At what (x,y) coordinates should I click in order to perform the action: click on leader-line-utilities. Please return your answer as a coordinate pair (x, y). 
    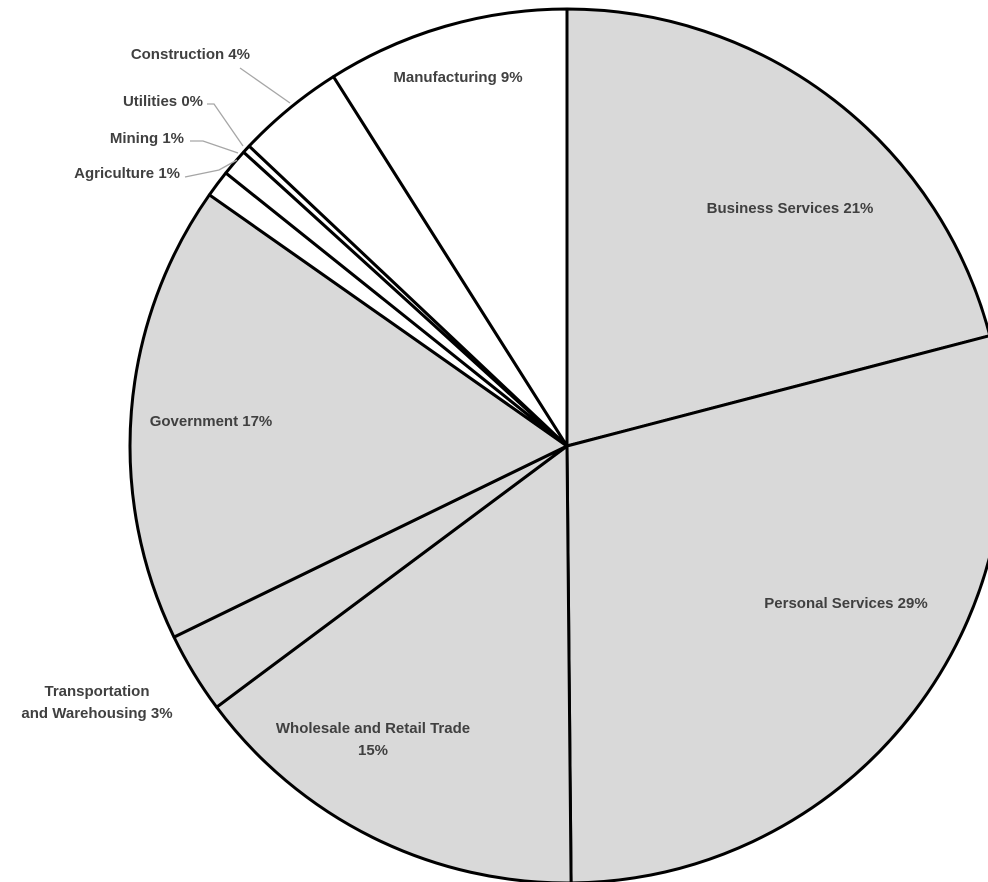
    Looking at the image, I should click on (225, 125).